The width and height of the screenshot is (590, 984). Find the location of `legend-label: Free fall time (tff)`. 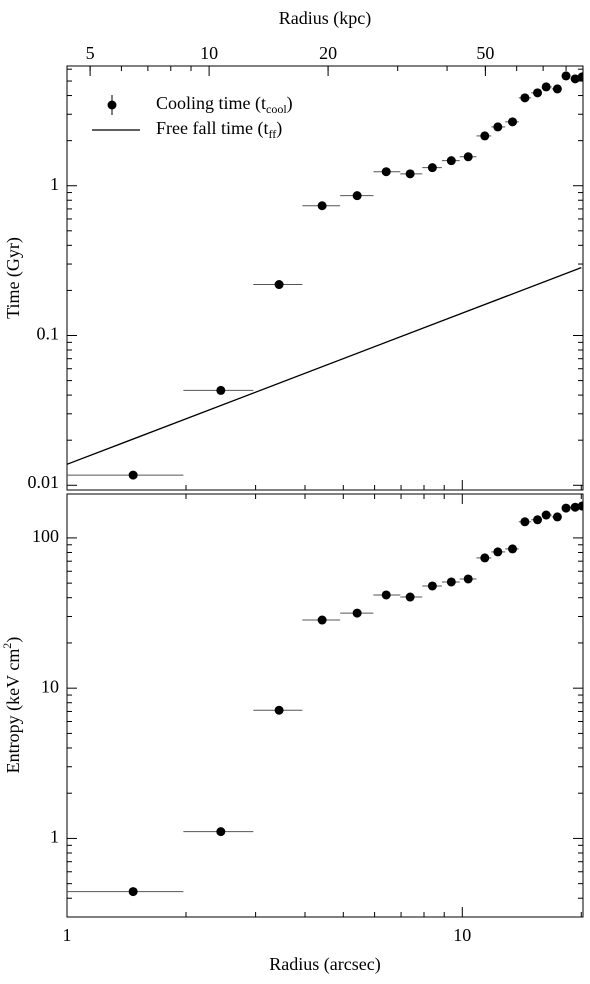

legend-label: Free fall time (tff) is located at coordinates (219, 129).